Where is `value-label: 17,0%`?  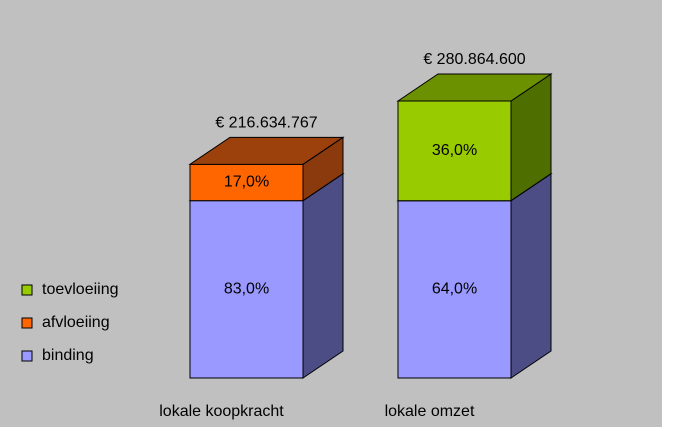 value-label: 17,0% is located at coordinates (246, 182).